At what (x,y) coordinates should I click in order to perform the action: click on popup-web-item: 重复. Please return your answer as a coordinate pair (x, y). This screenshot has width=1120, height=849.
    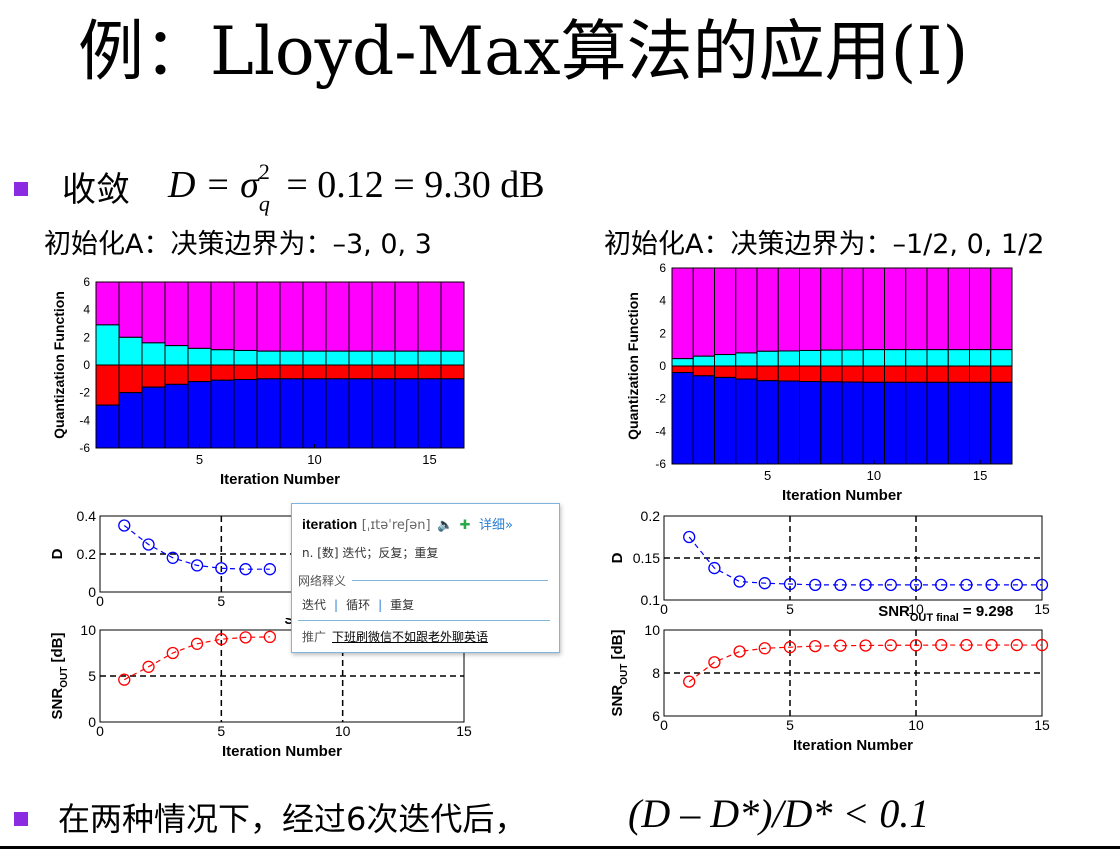
    Looking at the image, I should click on (402, 605).